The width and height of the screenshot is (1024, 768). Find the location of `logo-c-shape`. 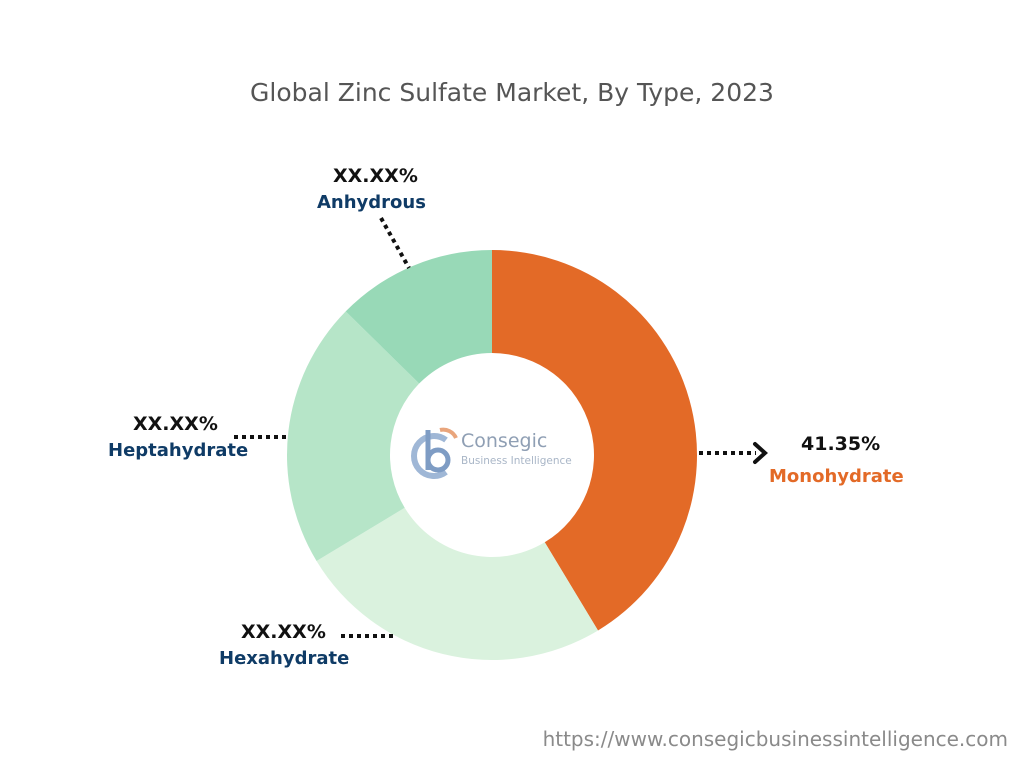

logo-c-shape is located at coordinates (429, 456).